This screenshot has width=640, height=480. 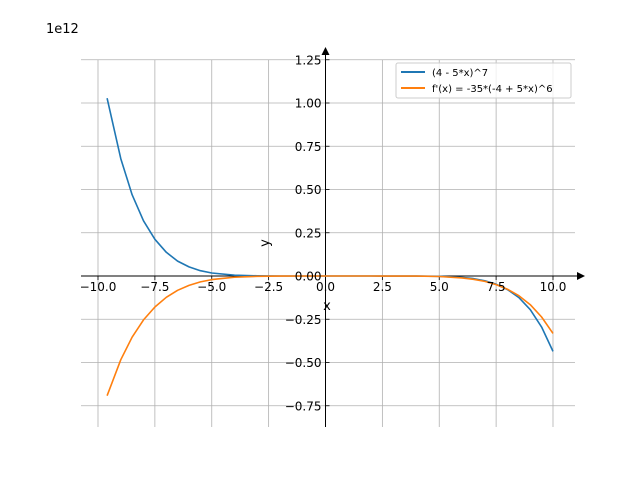 I want to click on x-tick-label: 2.5, so click(x=382, y=287).